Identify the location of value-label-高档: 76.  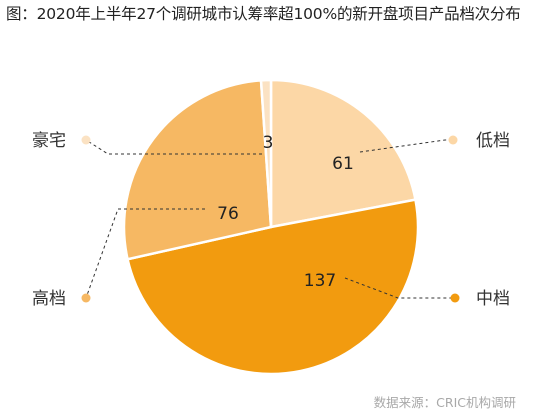
(228, 214).